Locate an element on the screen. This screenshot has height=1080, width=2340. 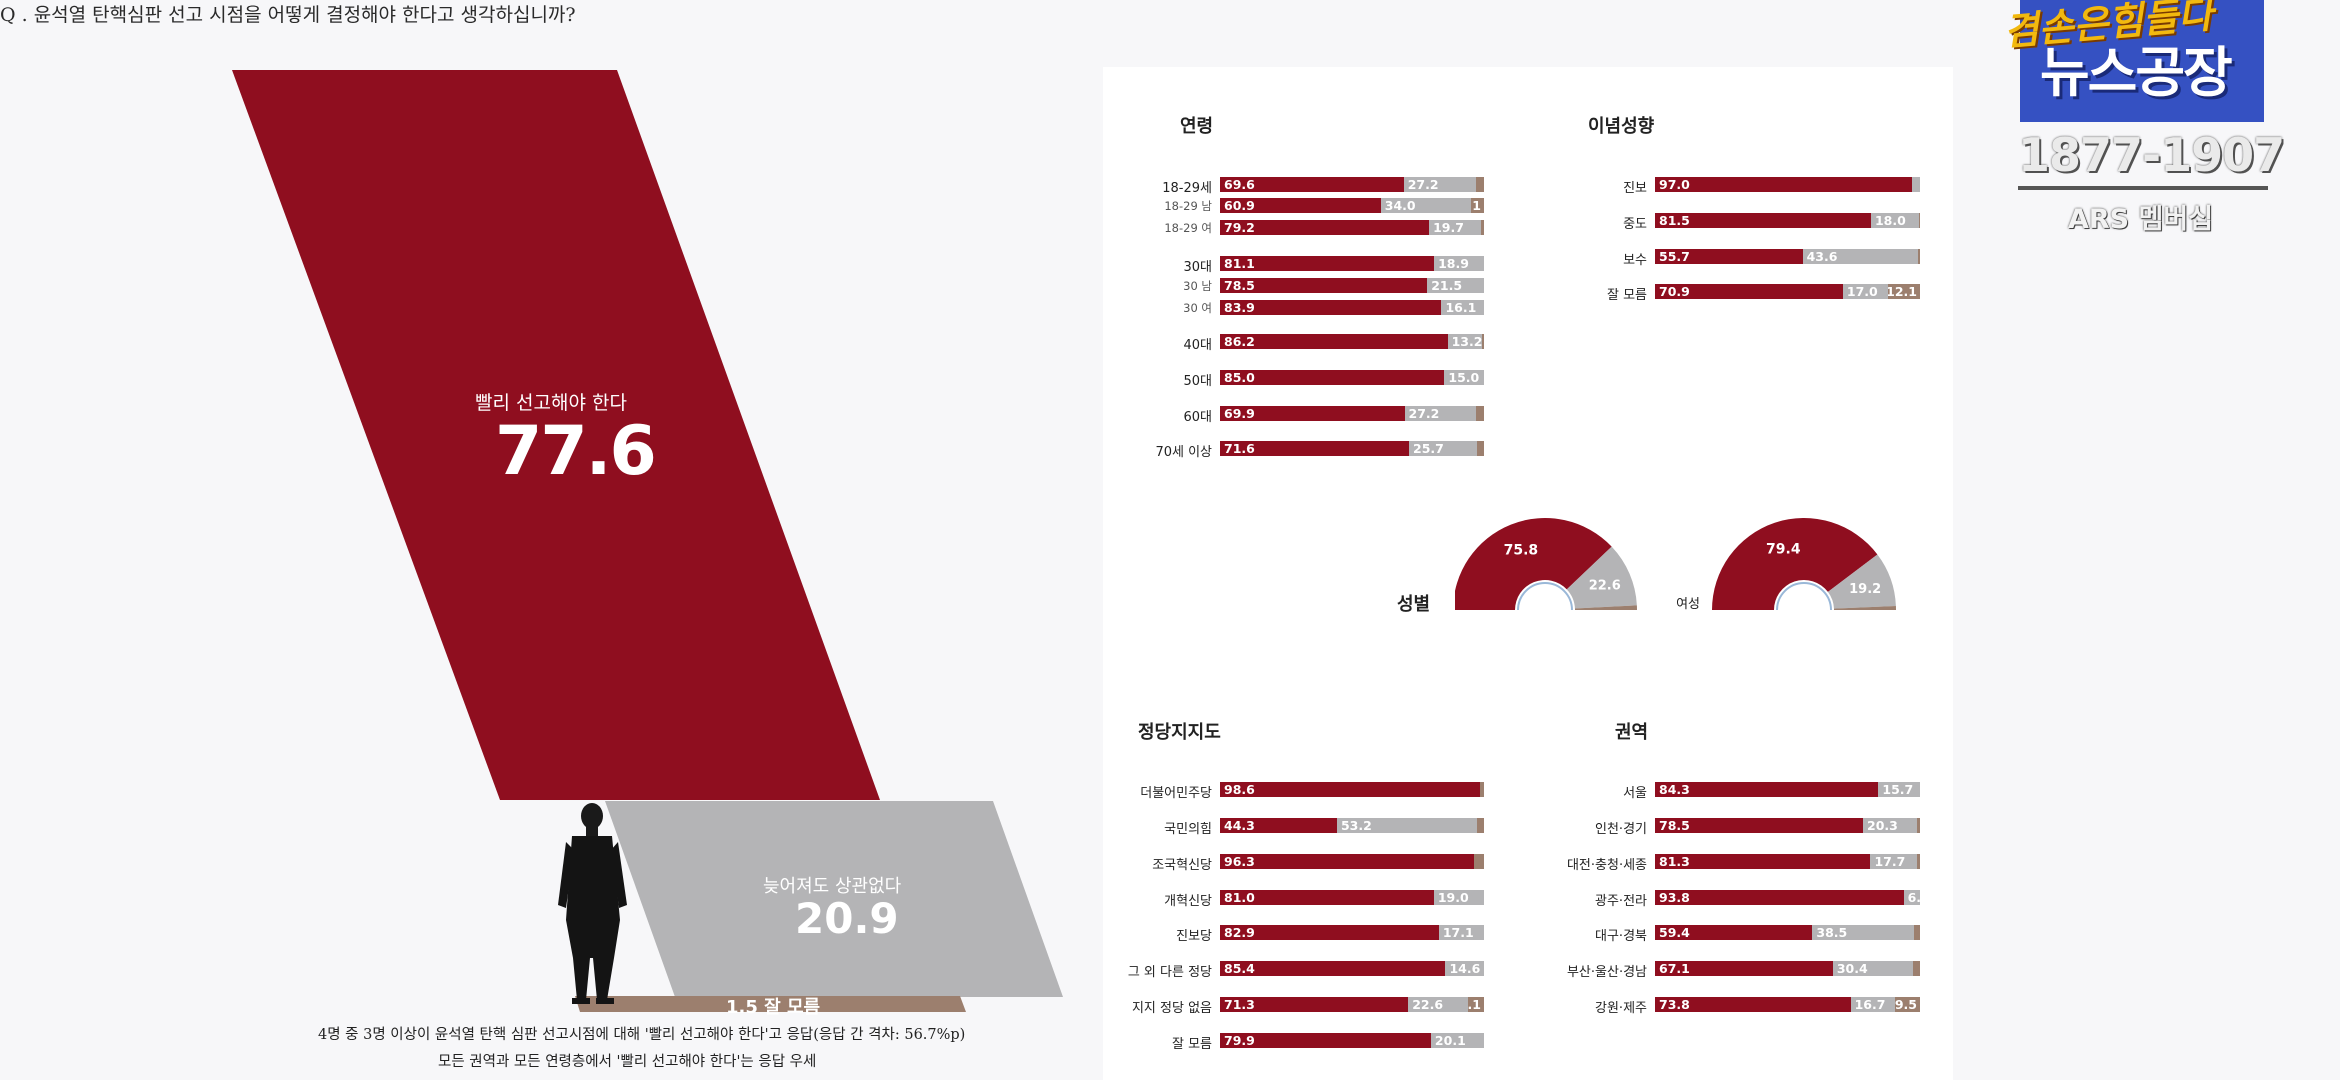
stacked-bar: 85.0 15.0 is located at coordinates (1352, 377).